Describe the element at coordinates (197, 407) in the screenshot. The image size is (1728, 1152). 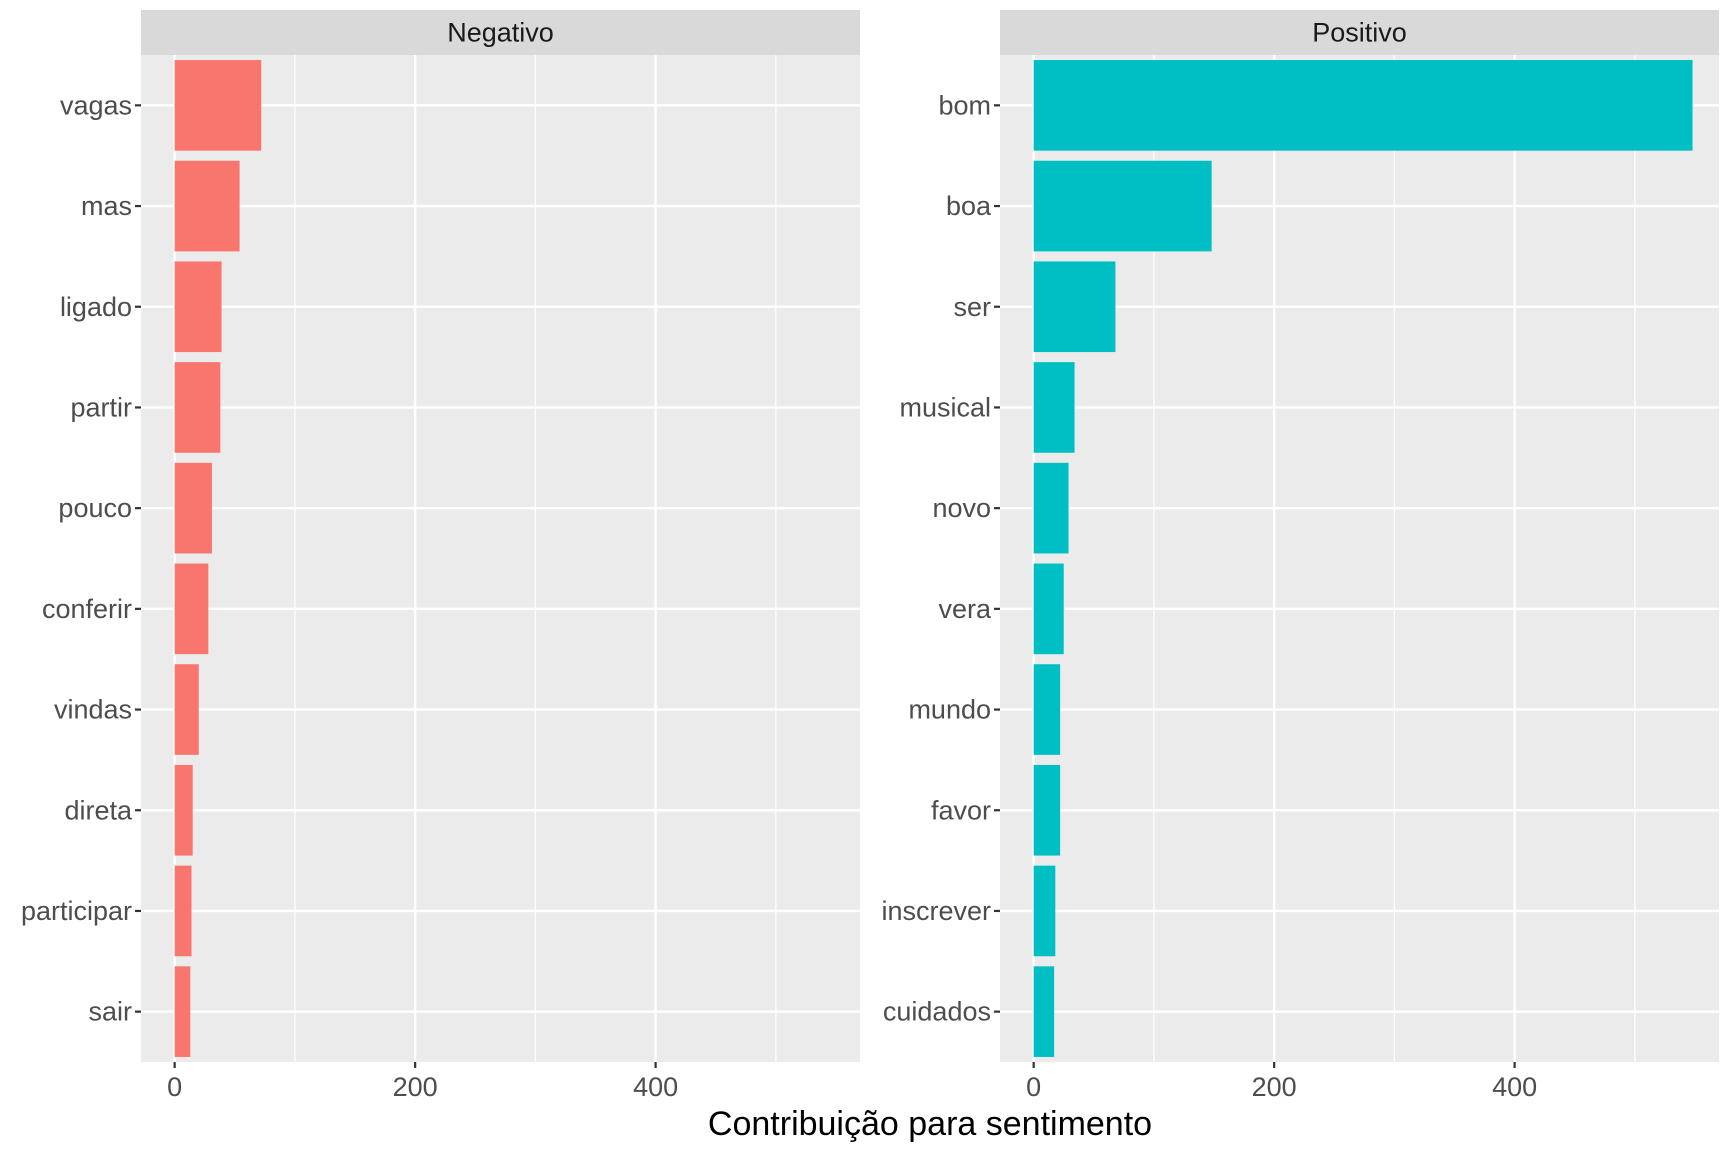
I see `bar-partir` at that location.